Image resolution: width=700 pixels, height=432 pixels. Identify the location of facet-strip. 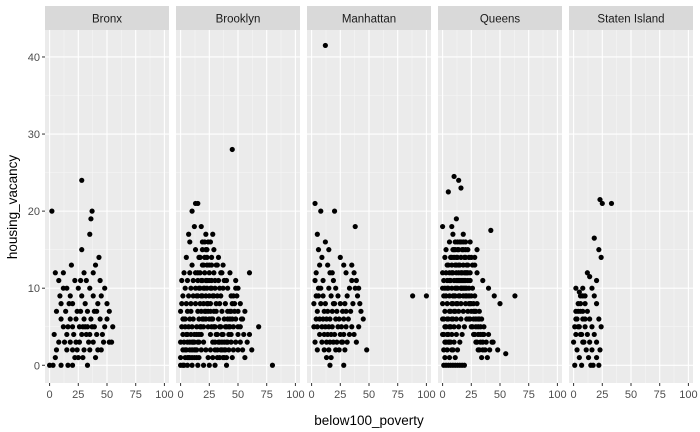
(500, 18).